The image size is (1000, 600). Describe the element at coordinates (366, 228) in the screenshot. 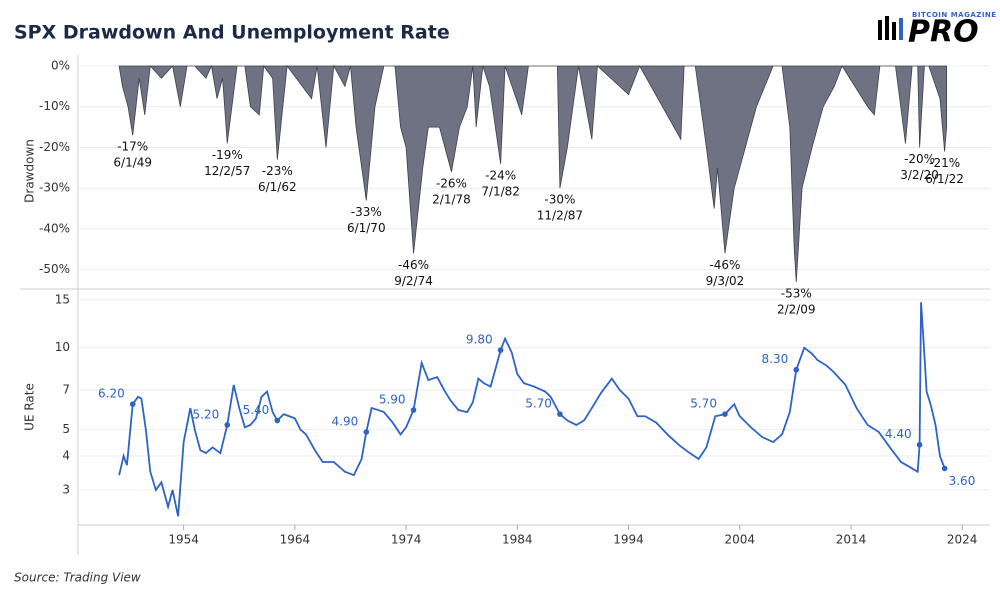

I see `annotation-date: 6/1/70` at that location.